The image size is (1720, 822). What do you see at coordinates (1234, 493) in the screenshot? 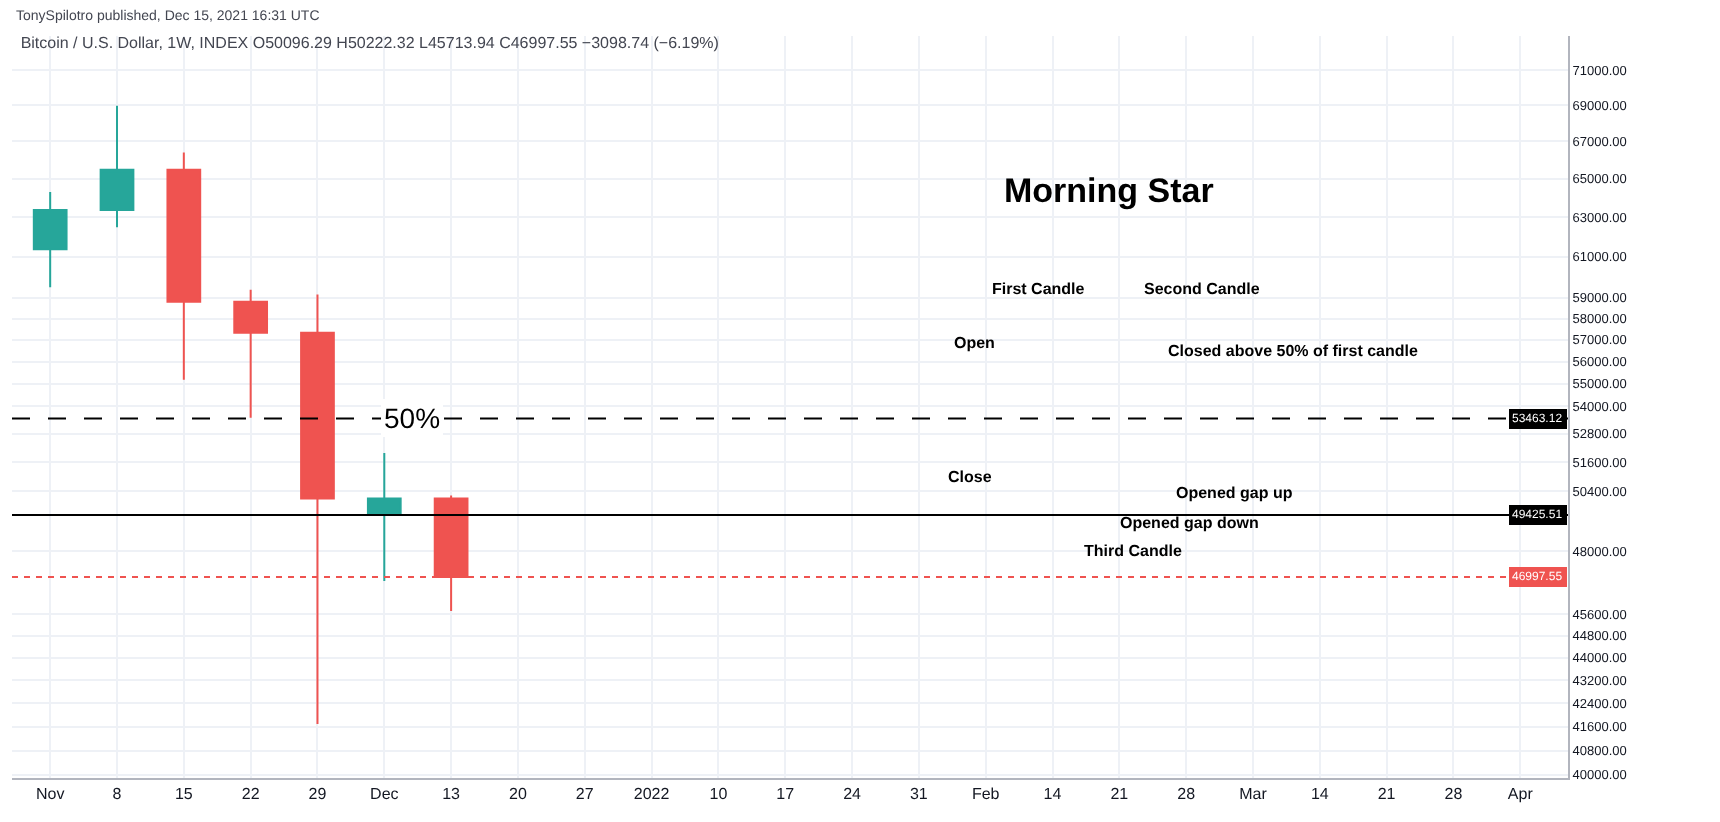
I see `annotation: Opened gap up` at bounding box center [1234, 493].